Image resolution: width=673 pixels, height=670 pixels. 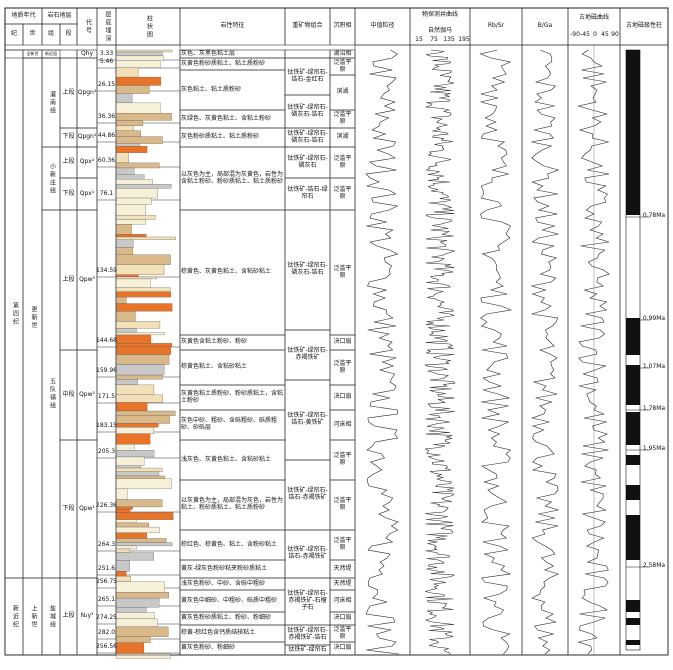 What do you see at coordinates (106, 136) in the screenshot?
I see `depth-label: 44.86` at bounding box center [106, 136].